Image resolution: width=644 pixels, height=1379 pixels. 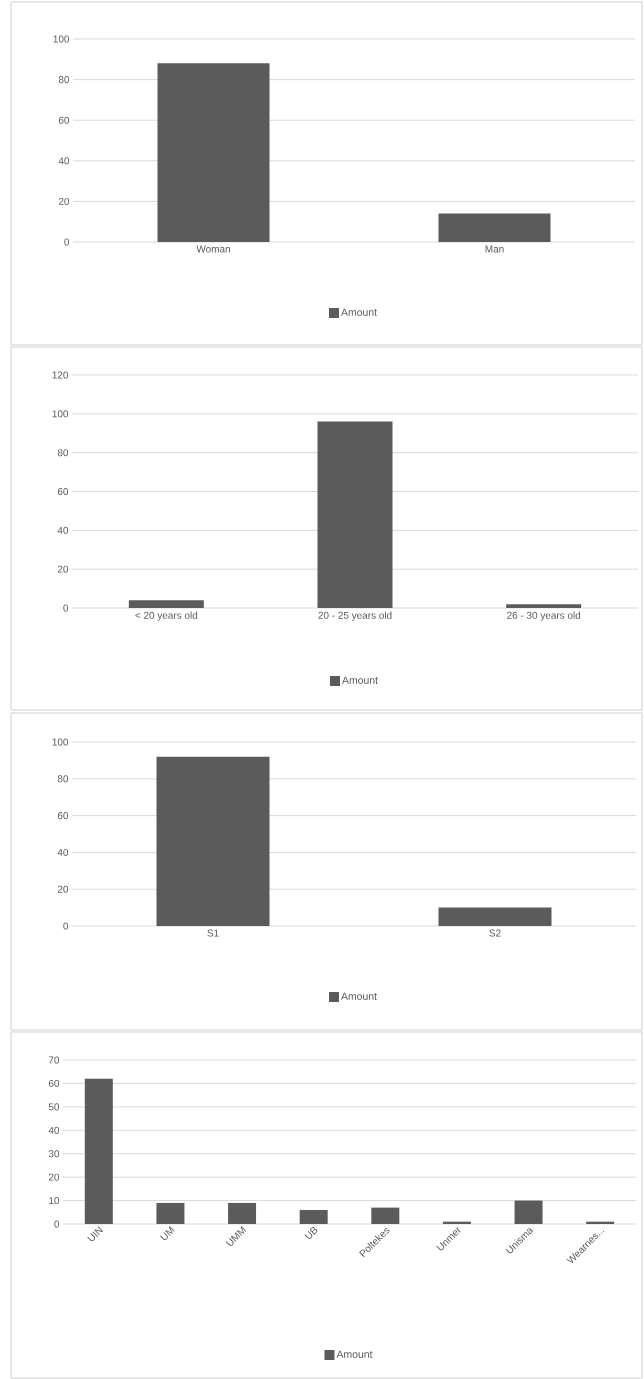 I want to click on x-tick-label: S2, so click(x=495, y=933).